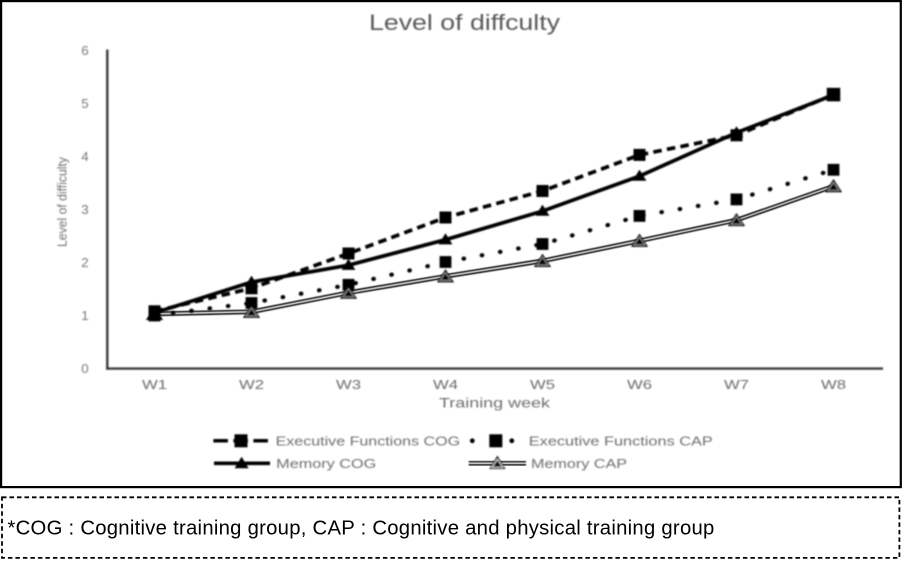 The width and height of the screenshot is (902, 562). Describe the element at coordinates (84, 50) in the screenshot. I see `svg-text: 6` at that location.